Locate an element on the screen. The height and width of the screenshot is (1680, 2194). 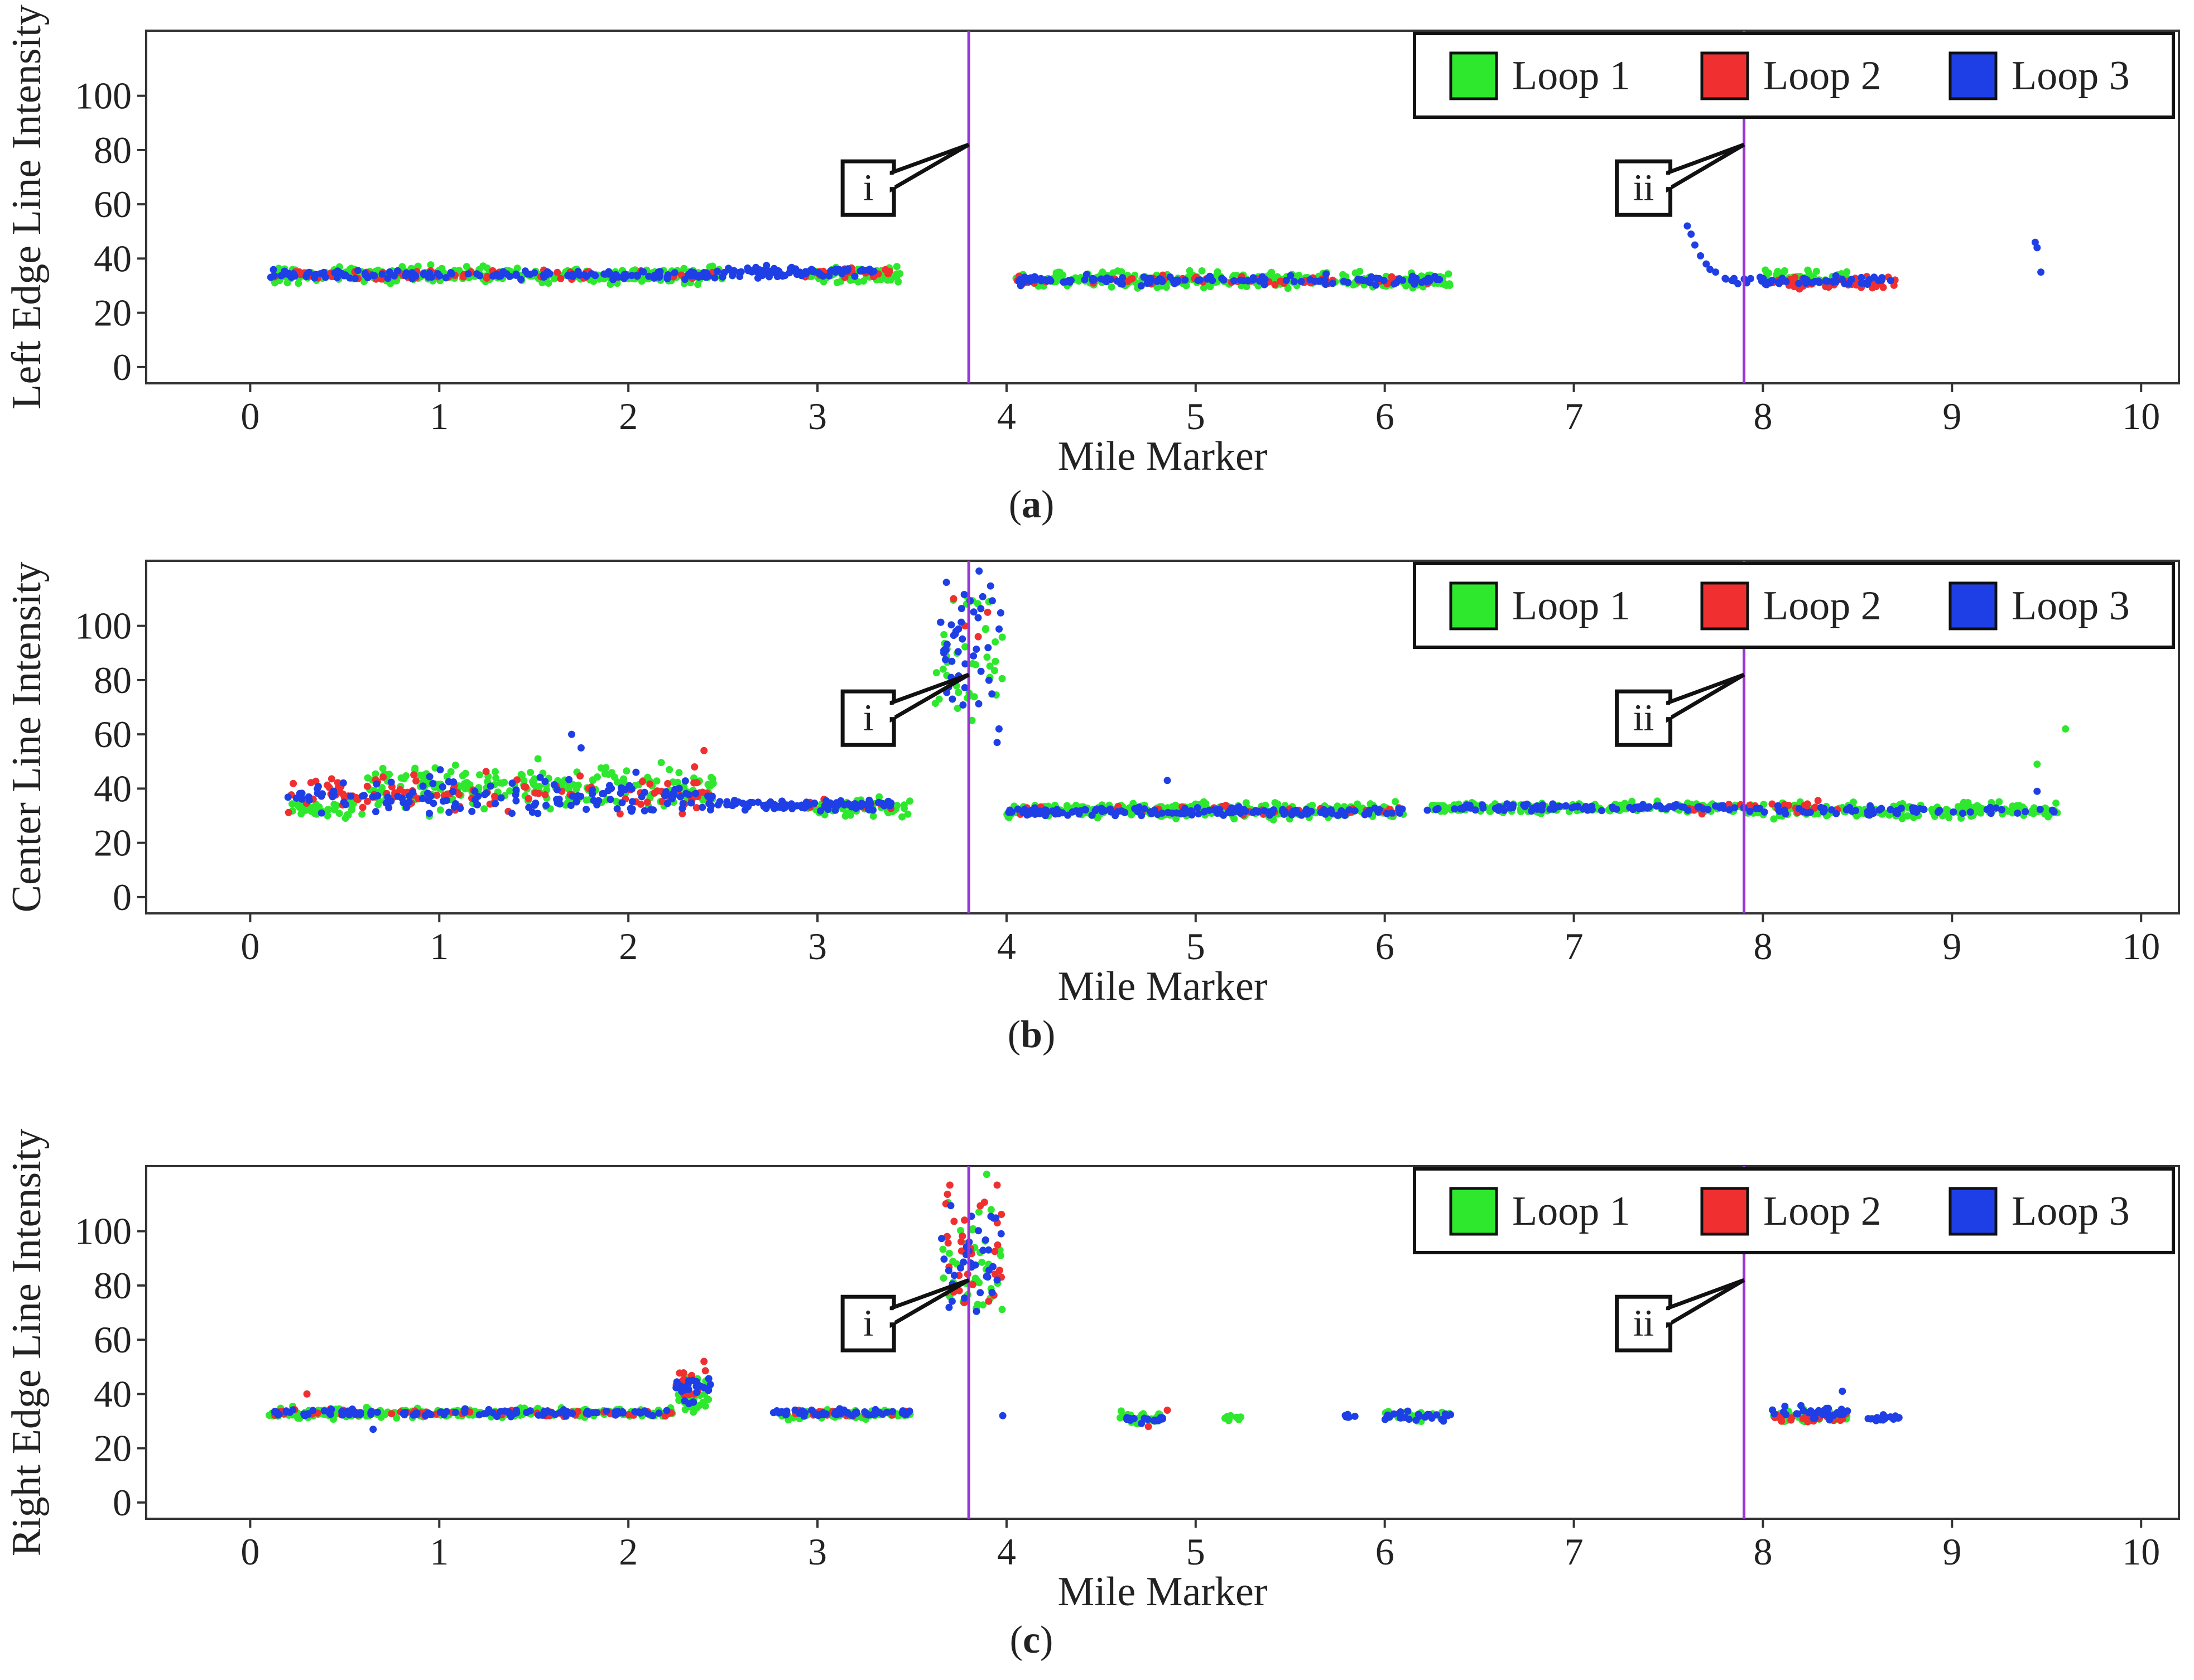
panel-caption: (a) is located at coordinates (1032, 504).